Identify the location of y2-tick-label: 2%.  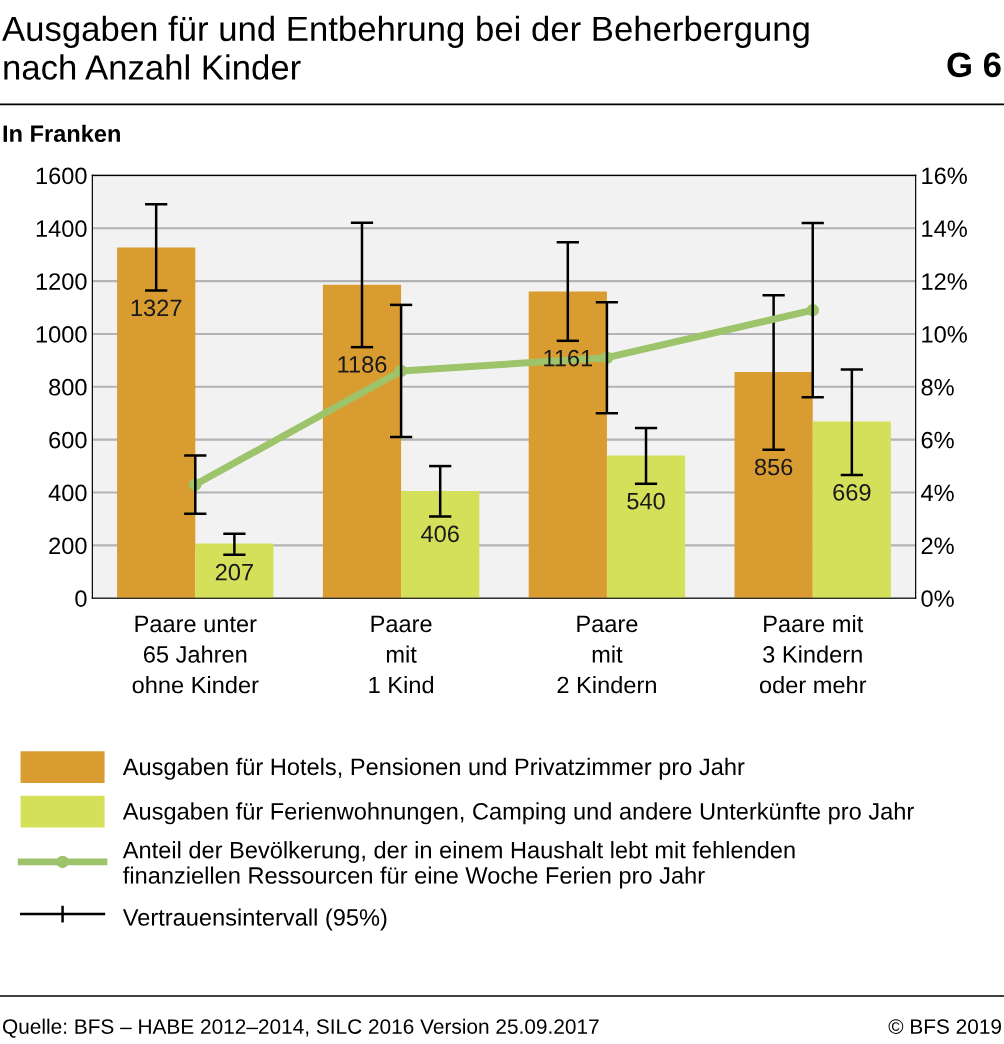
(937, 546).